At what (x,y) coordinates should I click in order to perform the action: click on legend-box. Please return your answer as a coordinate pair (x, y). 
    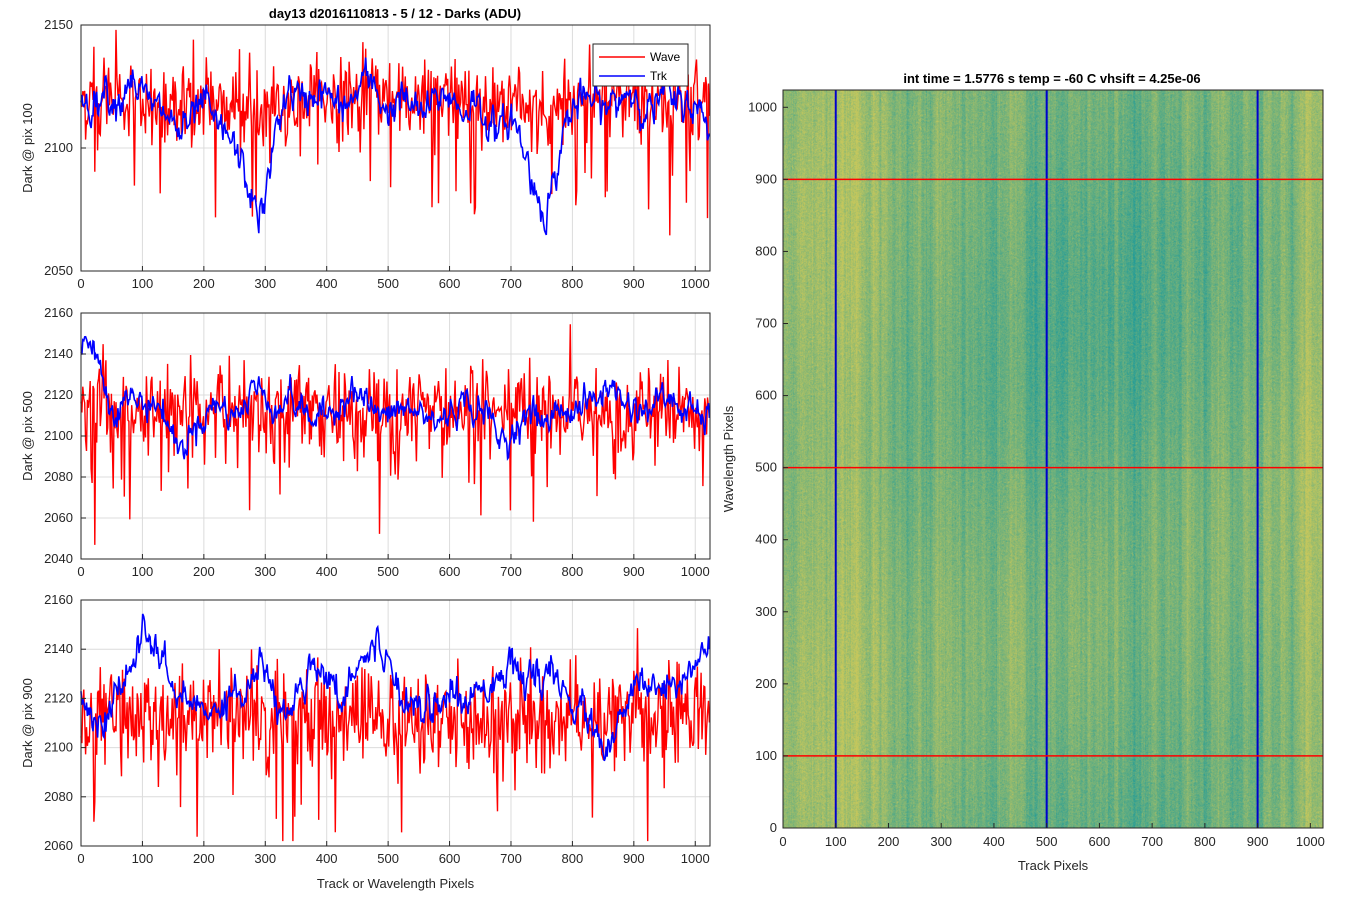
    Looking at the image, I should click on (640, 65).